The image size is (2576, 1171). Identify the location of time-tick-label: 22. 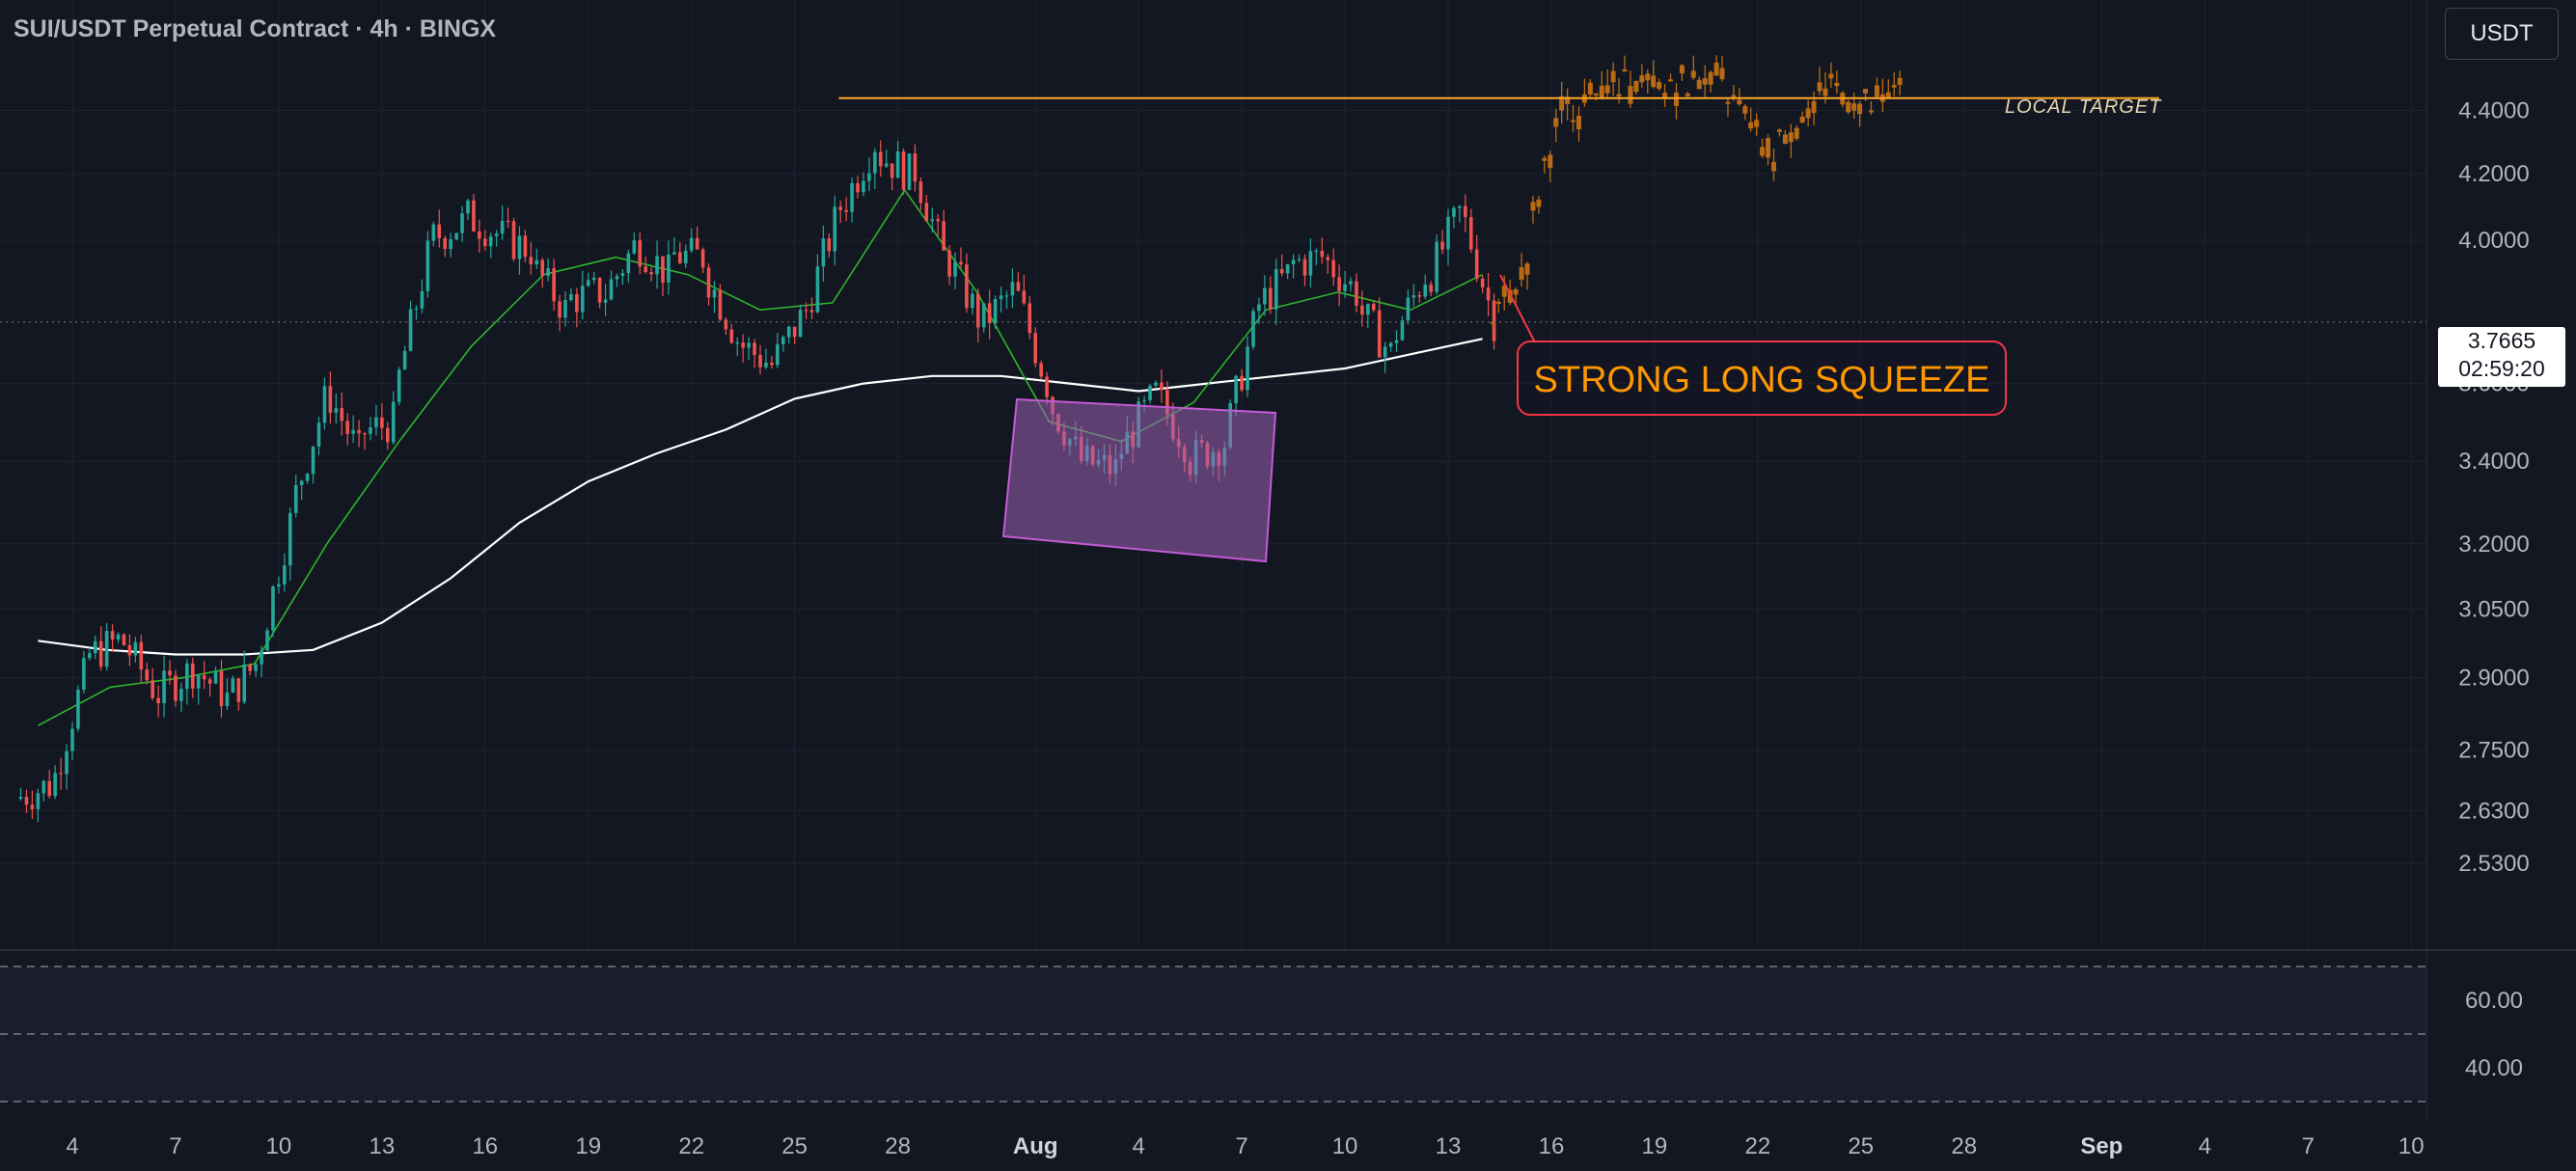
(691, 1146).